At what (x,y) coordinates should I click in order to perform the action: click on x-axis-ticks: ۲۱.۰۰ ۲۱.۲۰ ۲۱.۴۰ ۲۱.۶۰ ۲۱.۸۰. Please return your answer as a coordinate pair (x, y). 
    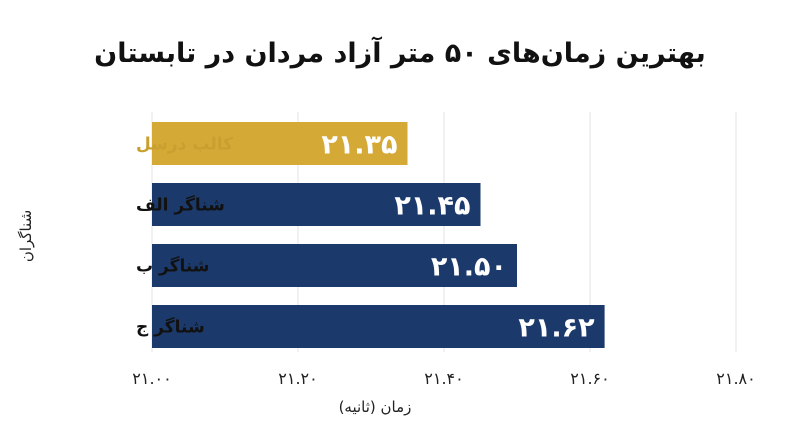
    Looking at the image, I should click on (443, 378).